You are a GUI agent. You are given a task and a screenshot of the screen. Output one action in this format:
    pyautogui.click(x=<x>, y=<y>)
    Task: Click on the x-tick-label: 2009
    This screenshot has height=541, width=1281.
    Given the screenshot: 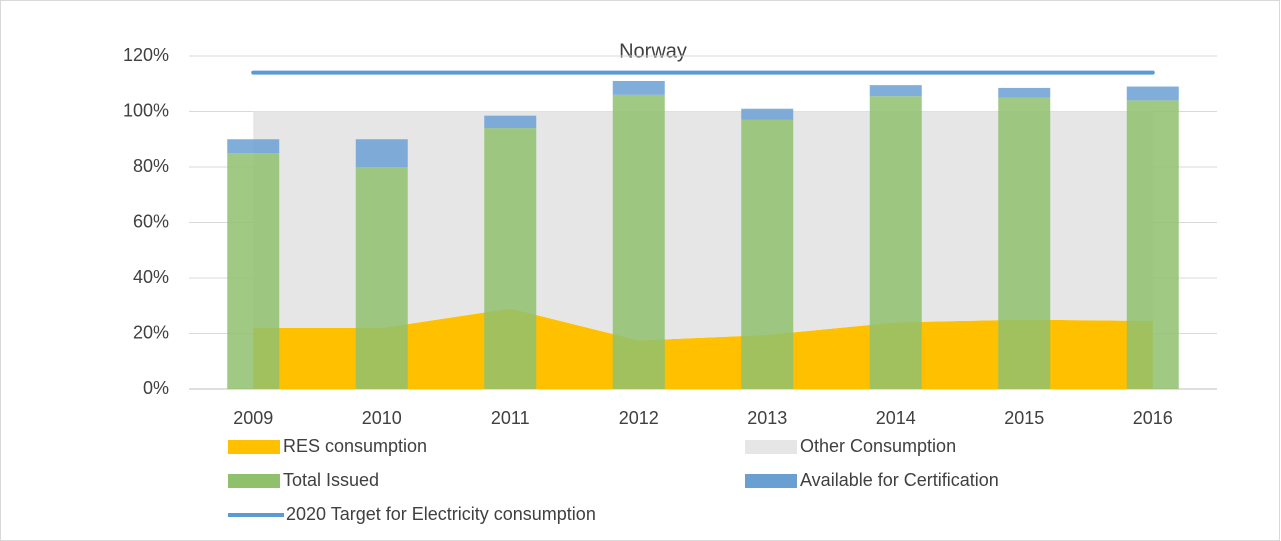 What is the action you would take?
    pyautogui.click(x=253, y=418)
    